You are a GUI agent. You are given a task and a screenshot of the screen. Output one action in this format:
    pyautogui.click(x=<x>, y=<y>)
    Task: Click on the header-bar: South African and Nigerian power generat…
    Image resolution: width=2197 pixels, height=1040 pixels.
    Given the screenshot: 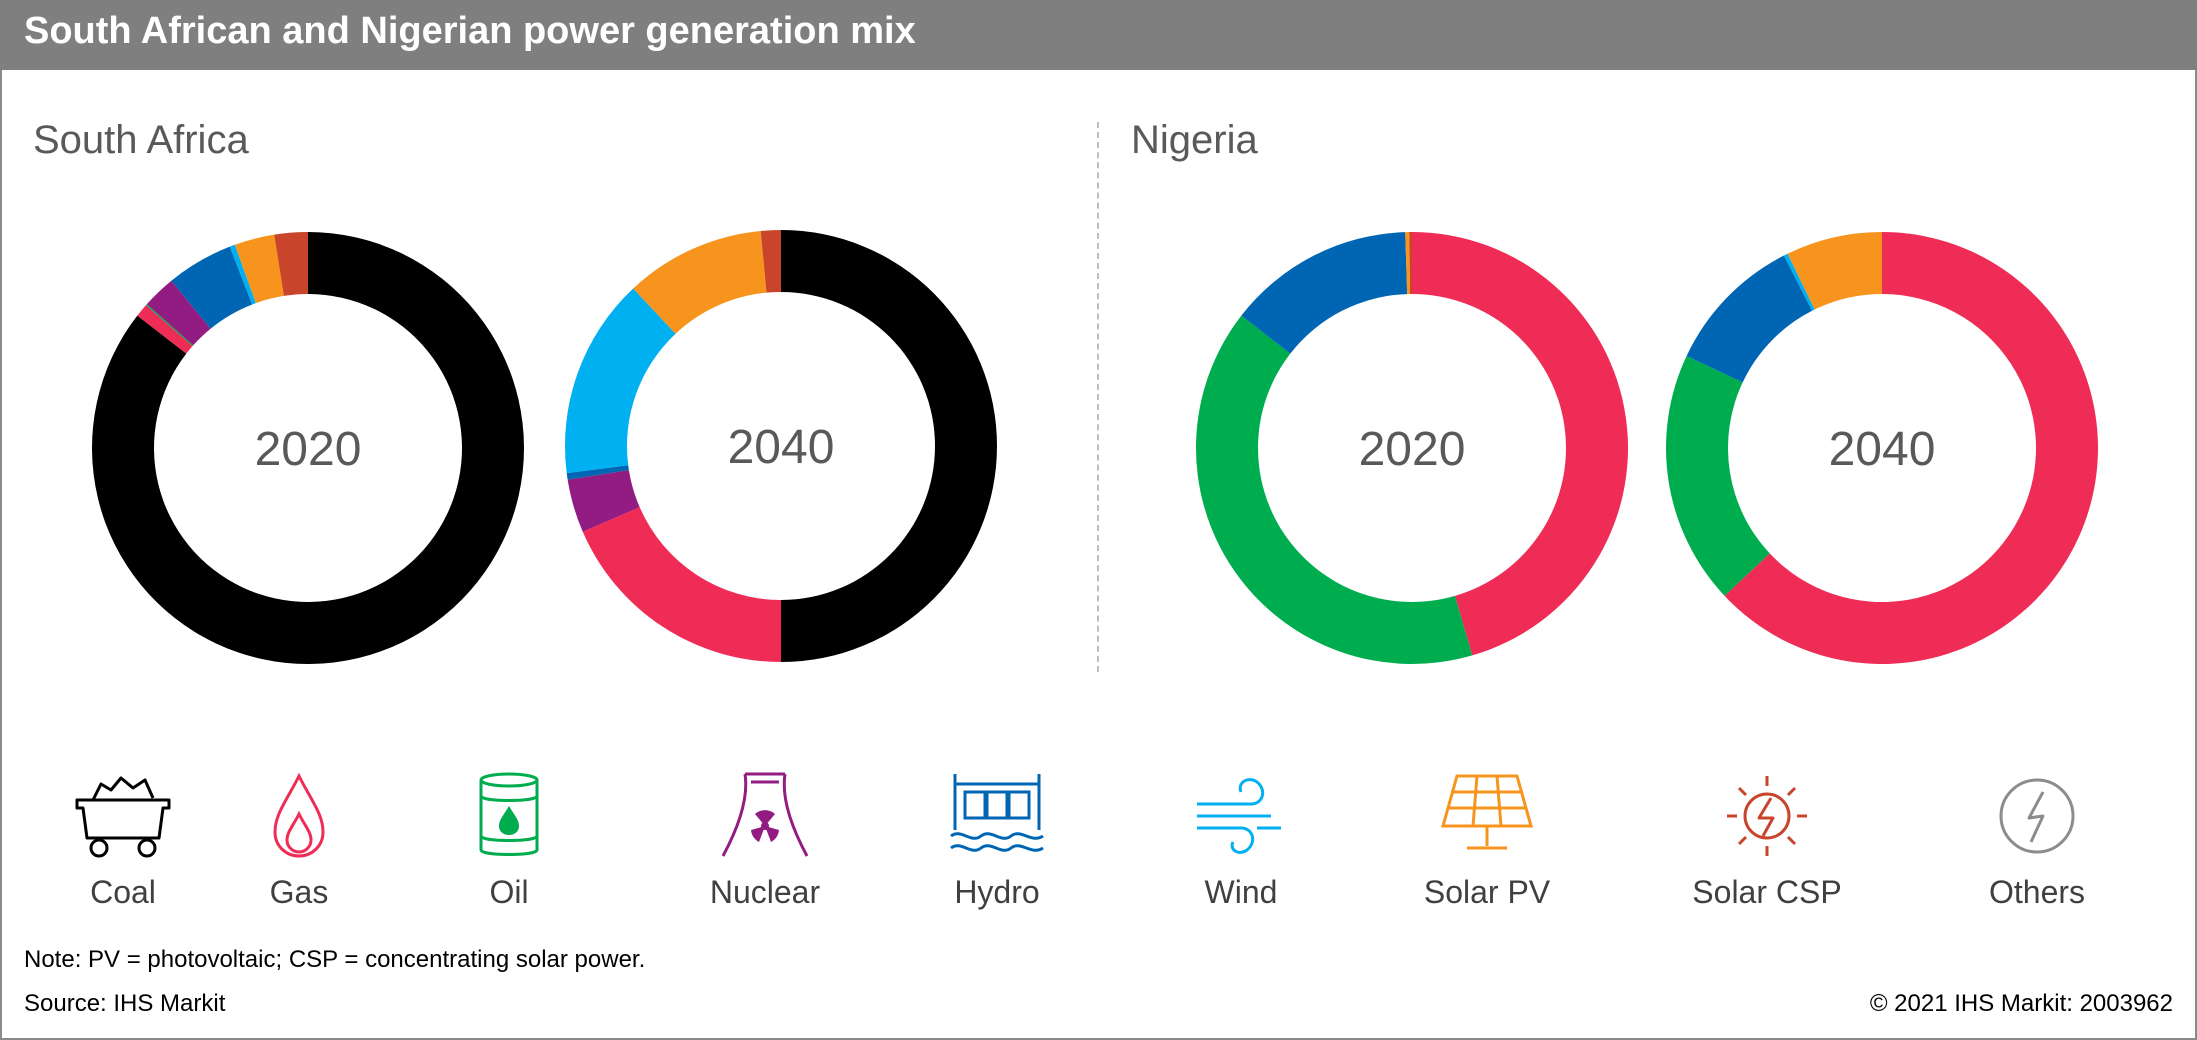 What is the action you would take?
    pyautogui.click(x=1098, y=35)
    